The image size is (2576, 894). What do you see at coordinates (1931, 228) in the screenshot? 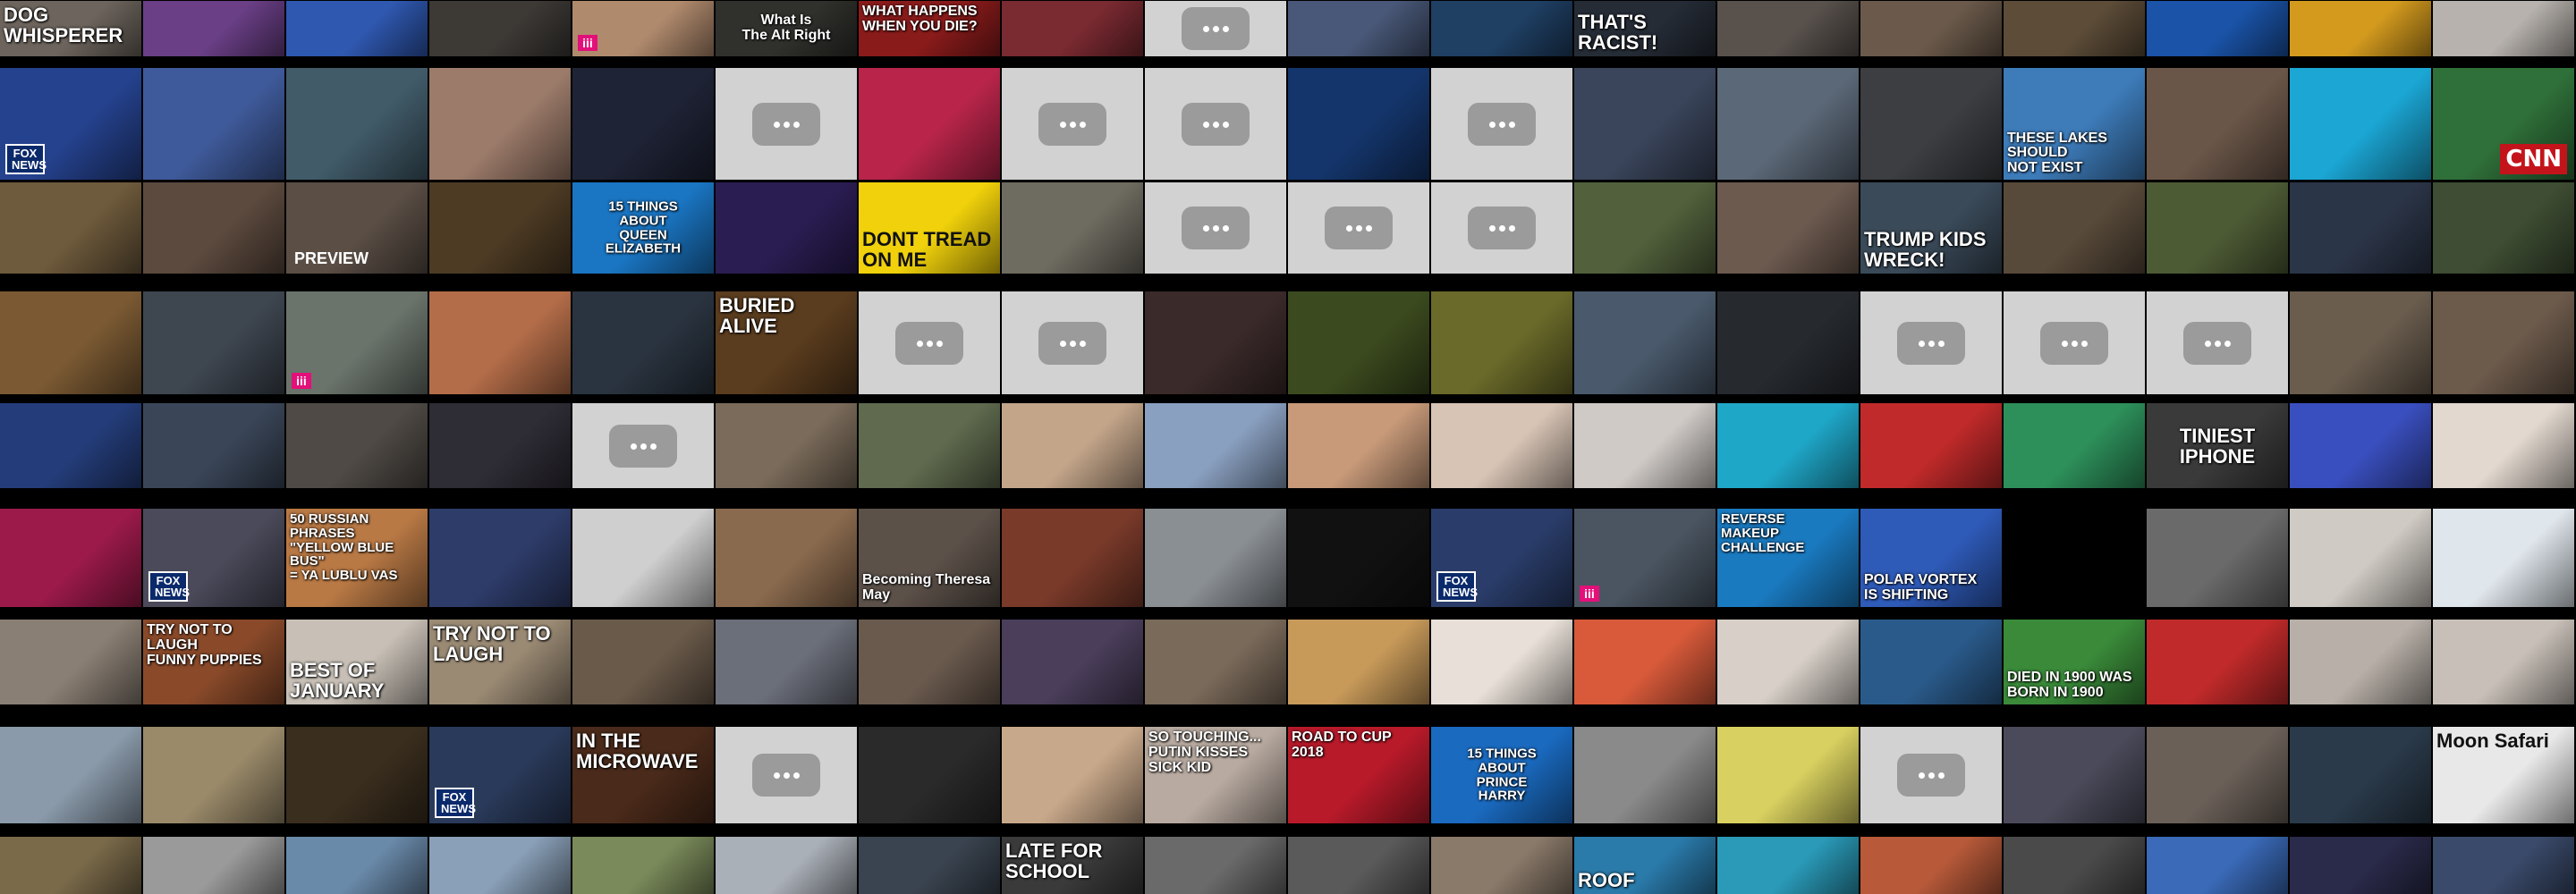
I see `video-thumbnail: TRUMP KIDS WRECK!` at bounding box center [1931, 228].